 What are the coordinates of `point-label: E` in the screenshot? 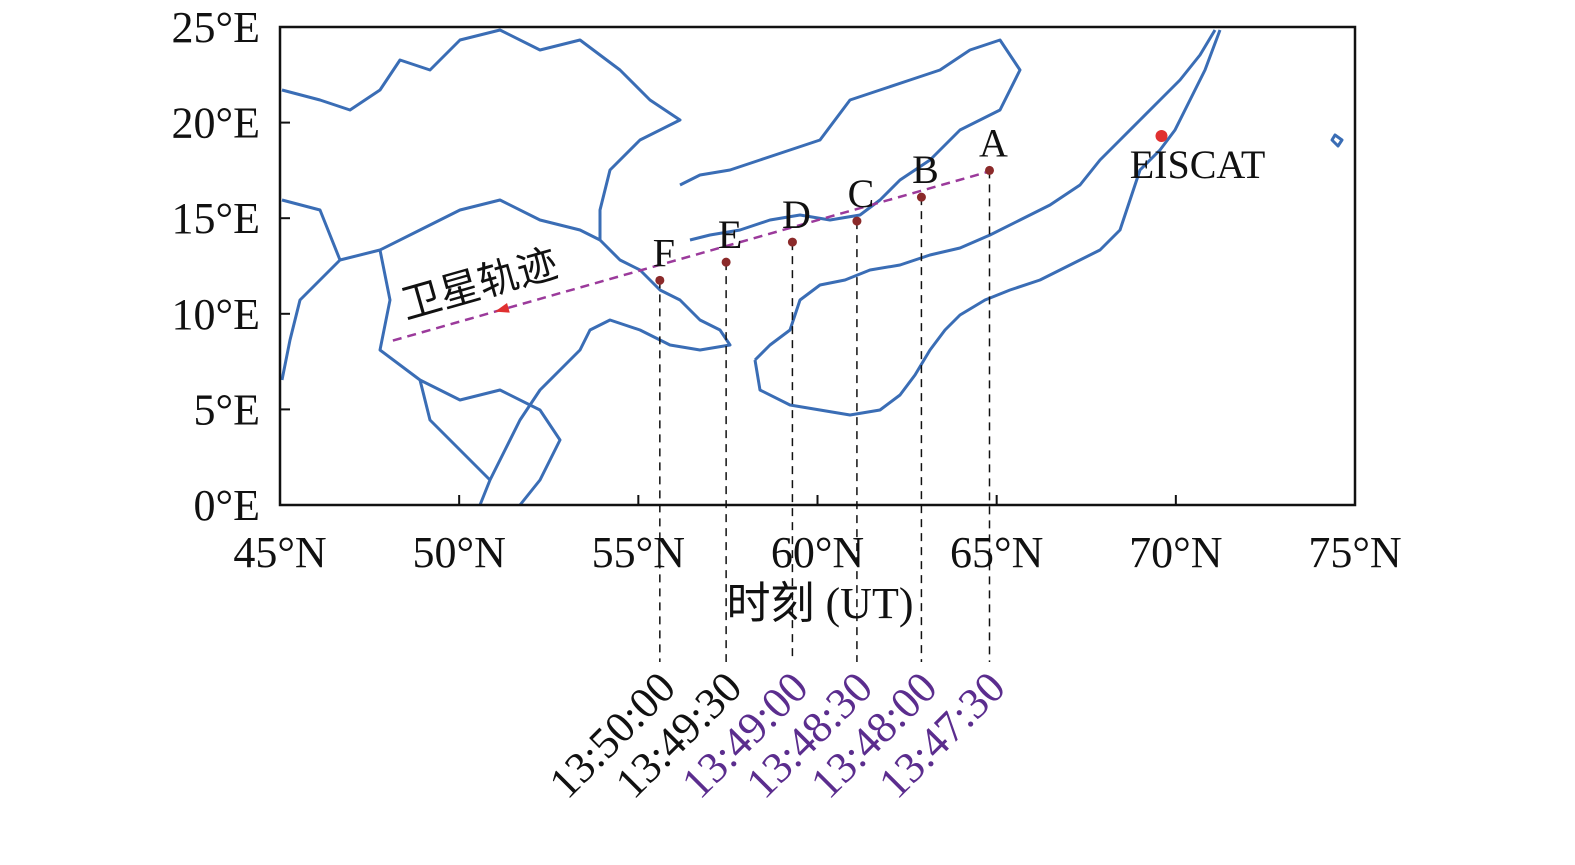 It's located at (730, 234).